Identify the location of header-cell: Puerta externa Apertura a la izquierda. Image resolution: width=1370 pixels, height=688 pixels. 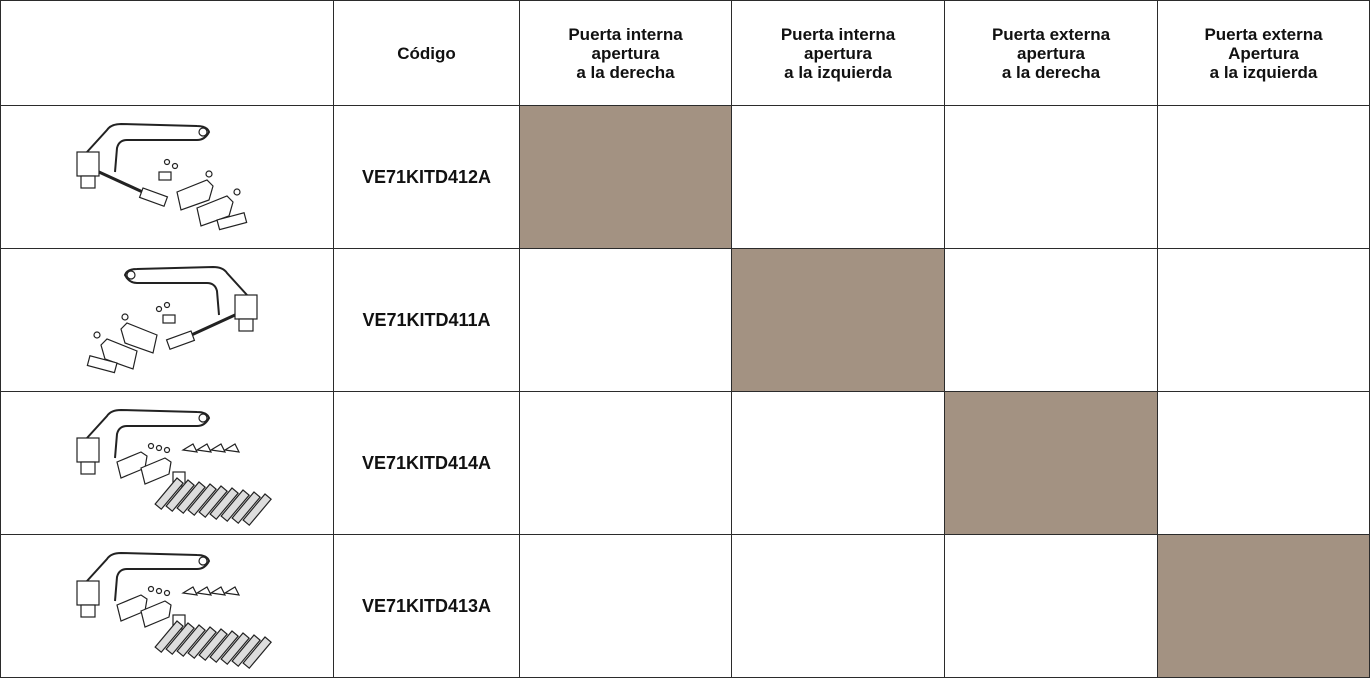
(1263, 53).